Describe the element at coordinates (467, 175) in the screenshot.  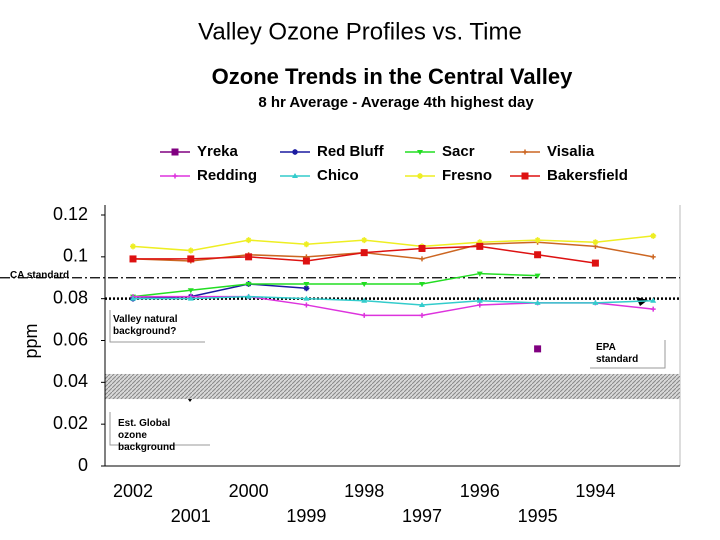
I see `legend-label: Fresno` at that location.